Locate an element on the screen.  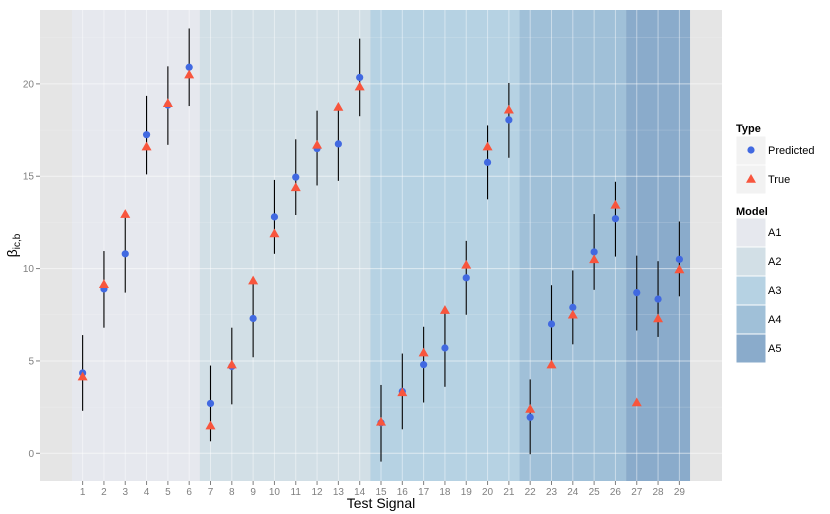
x-tick-label: 3 is located at coordinates (125, 492).